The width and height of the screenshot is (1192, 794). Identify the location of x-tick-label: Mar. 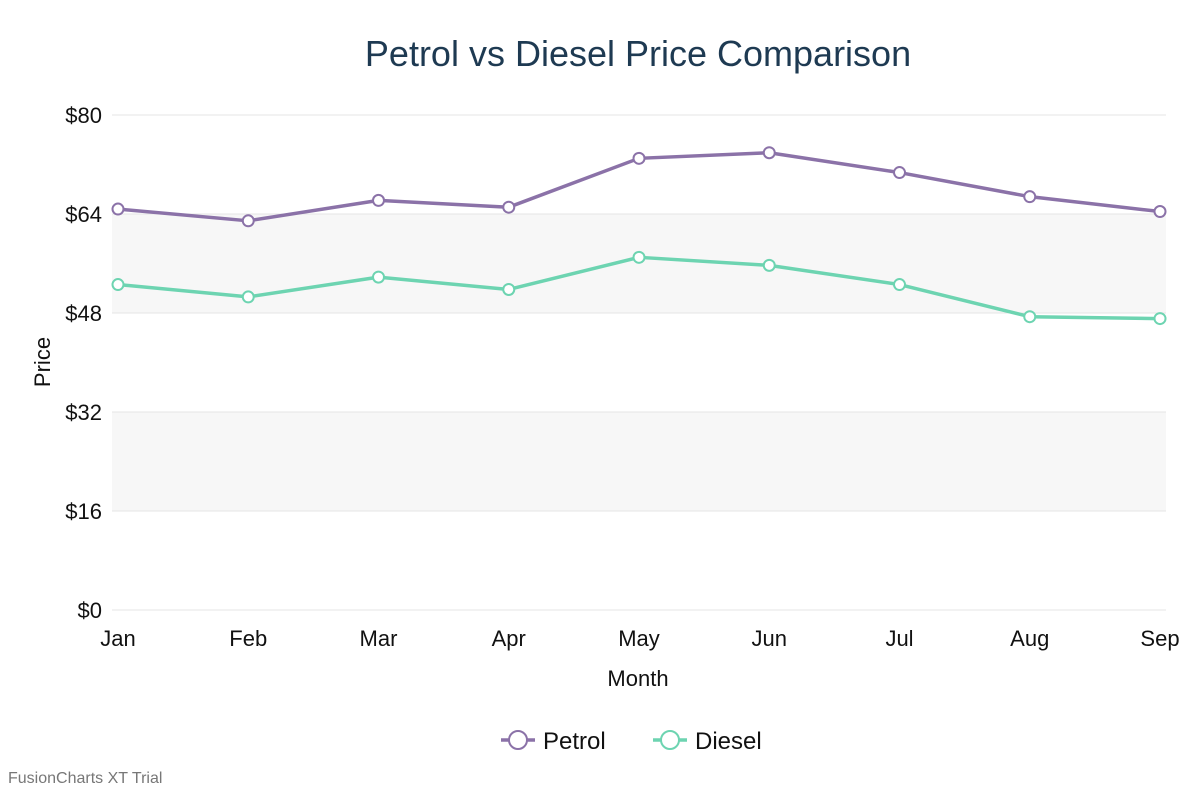
(379, 638).